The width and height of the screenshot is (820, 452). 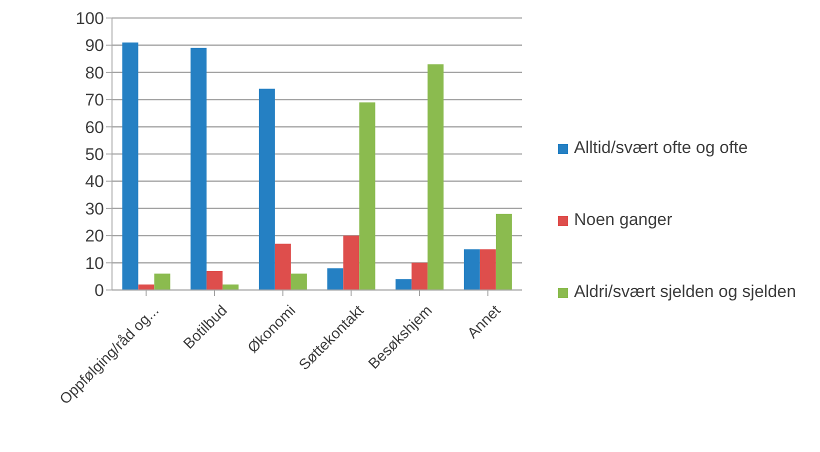 What do you see at coordinates (94, 154) in the screenshot?
I see `y-tick-label: 50` at bounding box center [94, 154].